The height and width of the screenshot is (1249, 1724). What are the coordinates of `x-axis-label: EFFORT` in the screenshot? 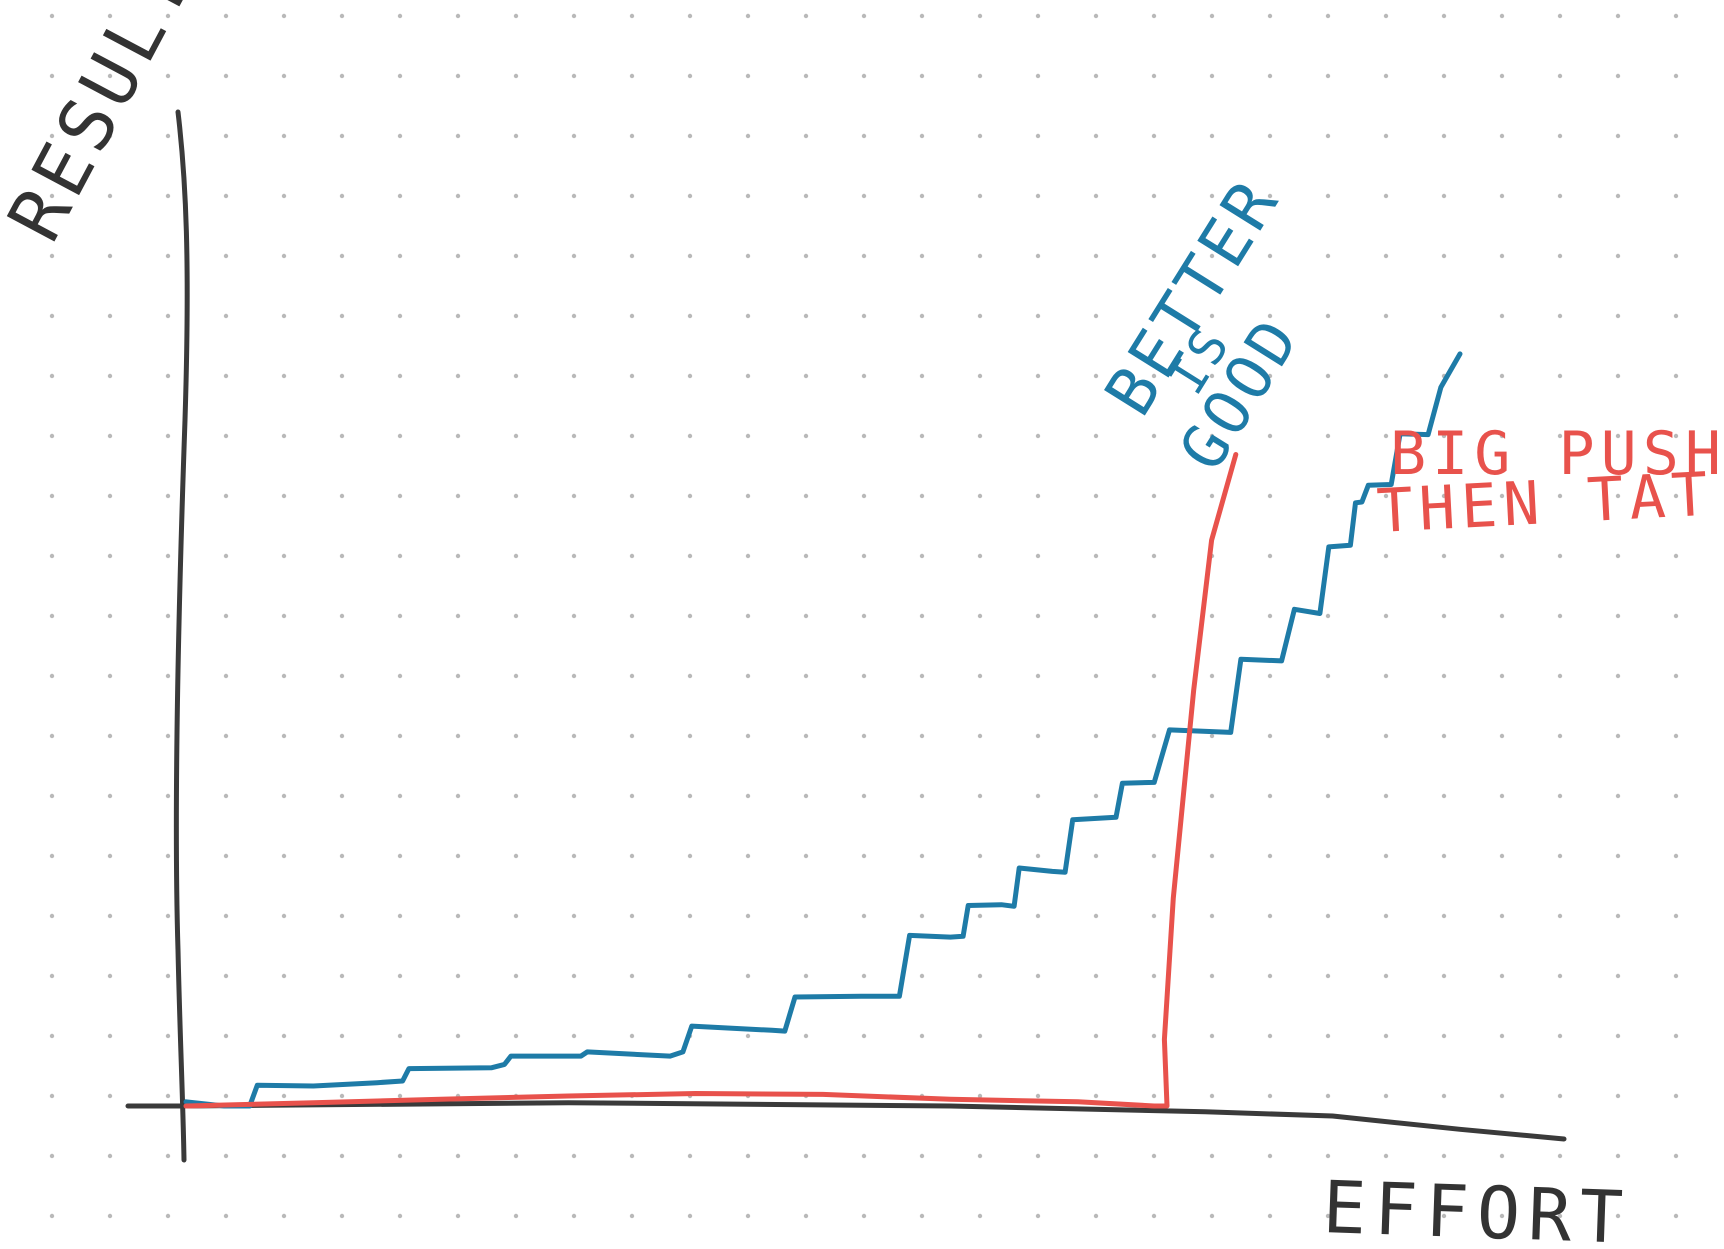 It's located at (1476, 1207).